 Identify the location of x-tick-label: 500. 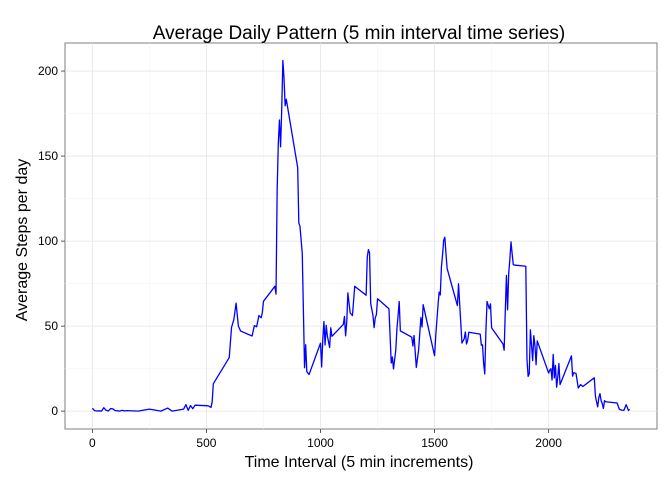
(206, 443).